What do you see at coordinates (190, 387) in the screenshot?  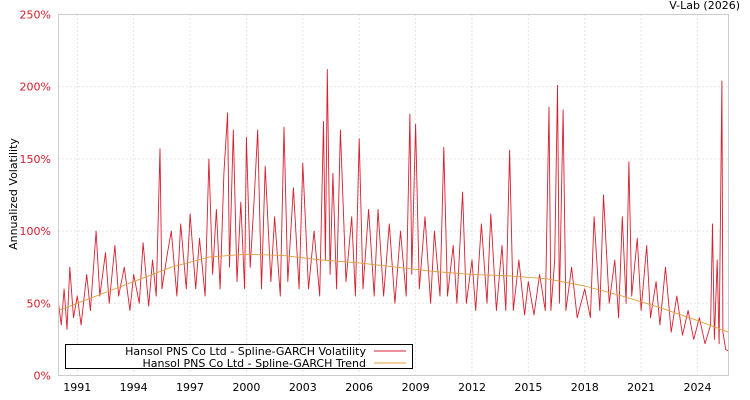 I see `x-tick-label: 1997` at bounding box center [190, 387].